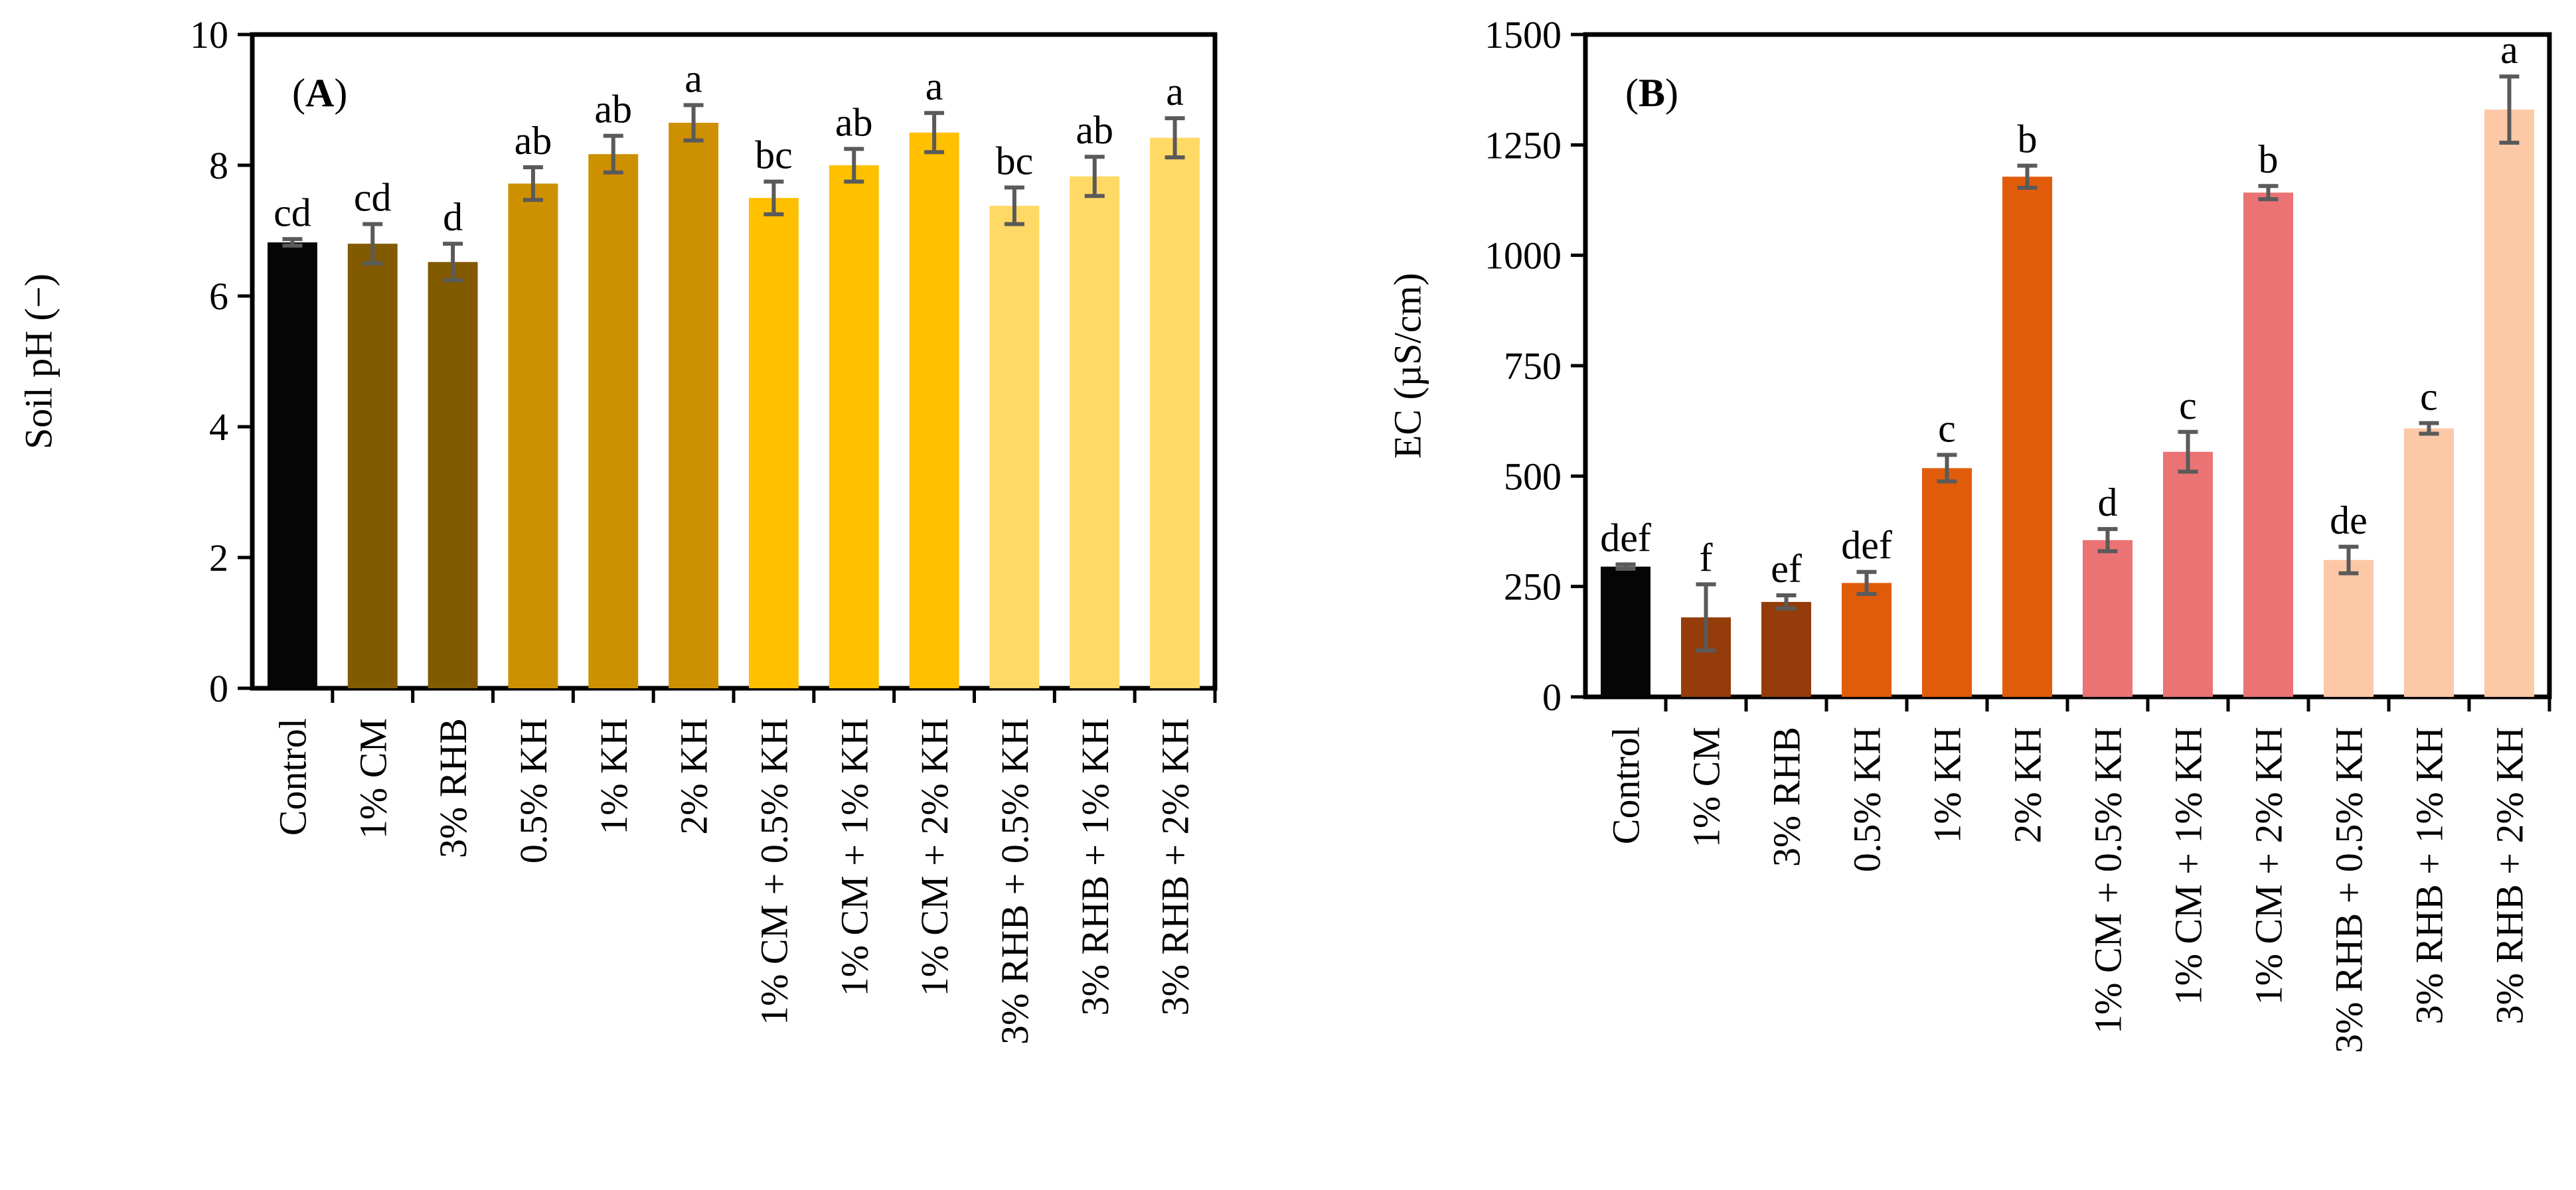 This screenshot has width=2576, height=1190. What do you see at coordinates (2349, 520) in the screenshot?
I see `significance-label-10: de` at bounding box center [2349, 520].